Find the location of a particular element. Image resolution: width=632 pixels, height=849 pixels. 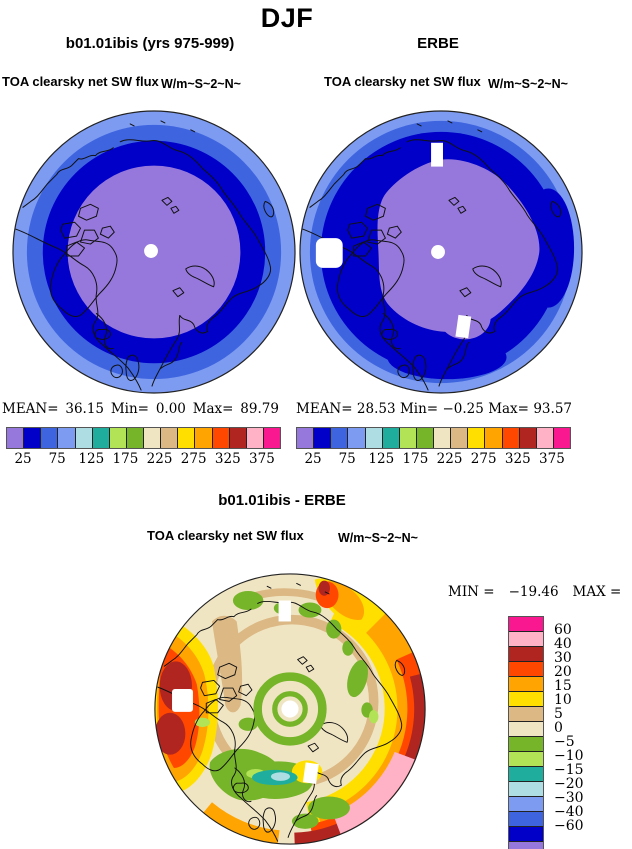

obs-mean-label: MEAN= is located at coordinates (324, 409).